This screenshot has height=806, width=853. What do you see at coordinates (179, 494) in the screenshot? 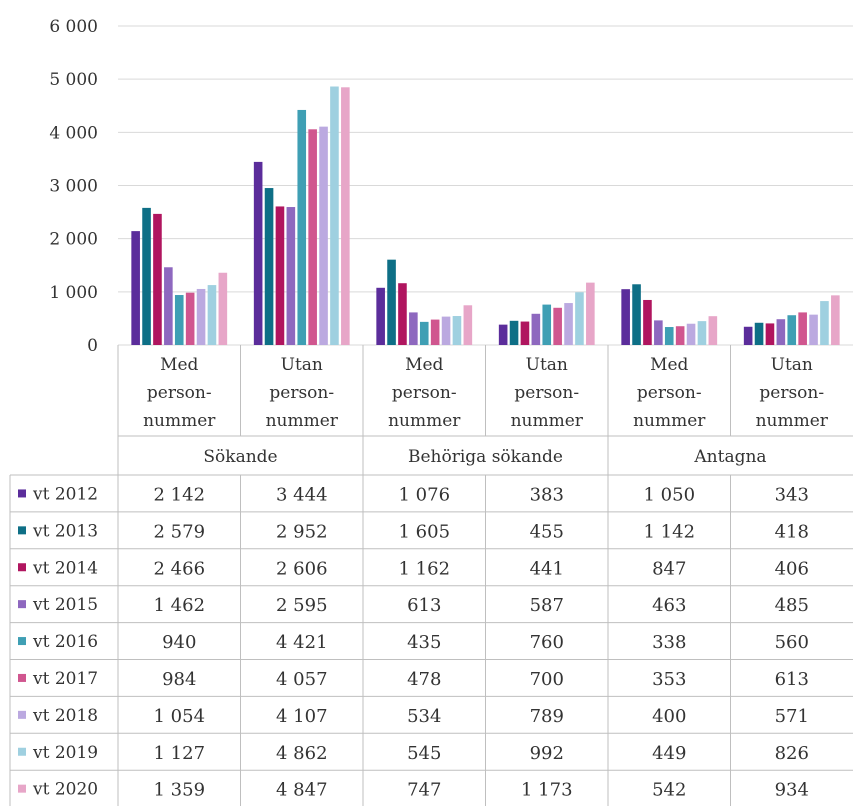
I see `data-label: 2 142` at bounding box center [179, 494].